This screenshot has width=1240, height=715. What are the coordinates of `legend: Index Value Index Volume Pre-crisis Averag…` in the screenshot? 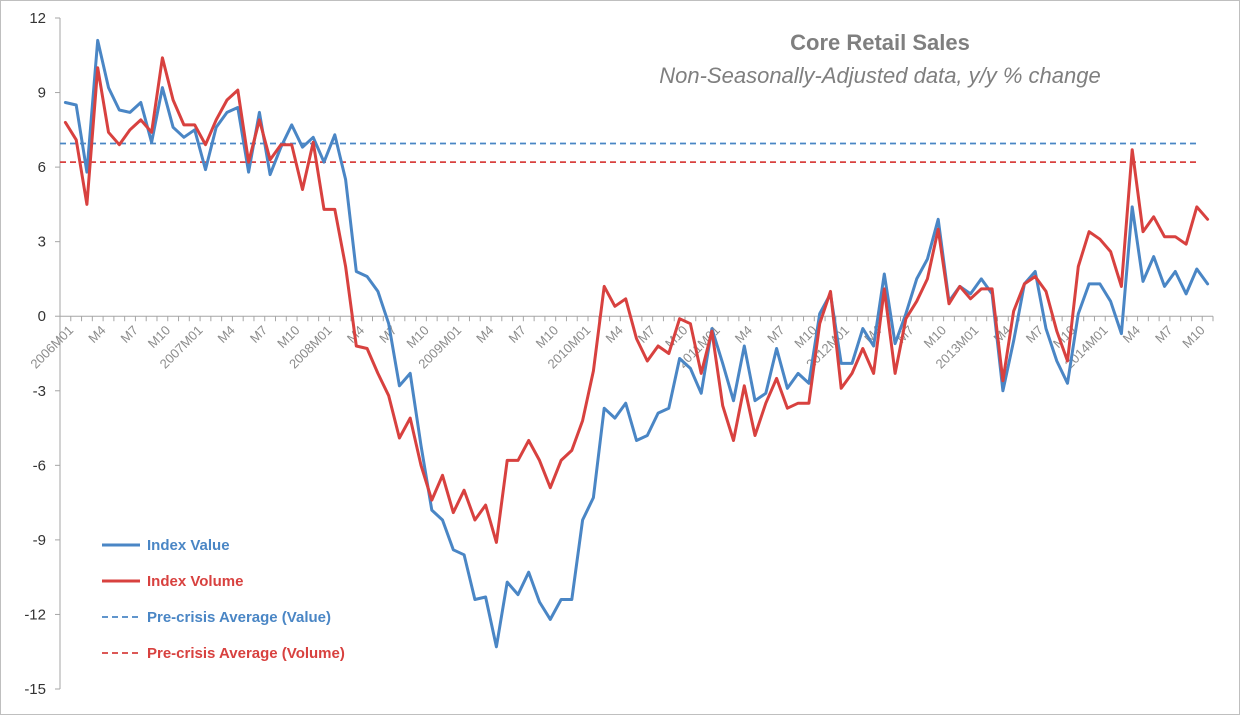 It's located at (223, 599).